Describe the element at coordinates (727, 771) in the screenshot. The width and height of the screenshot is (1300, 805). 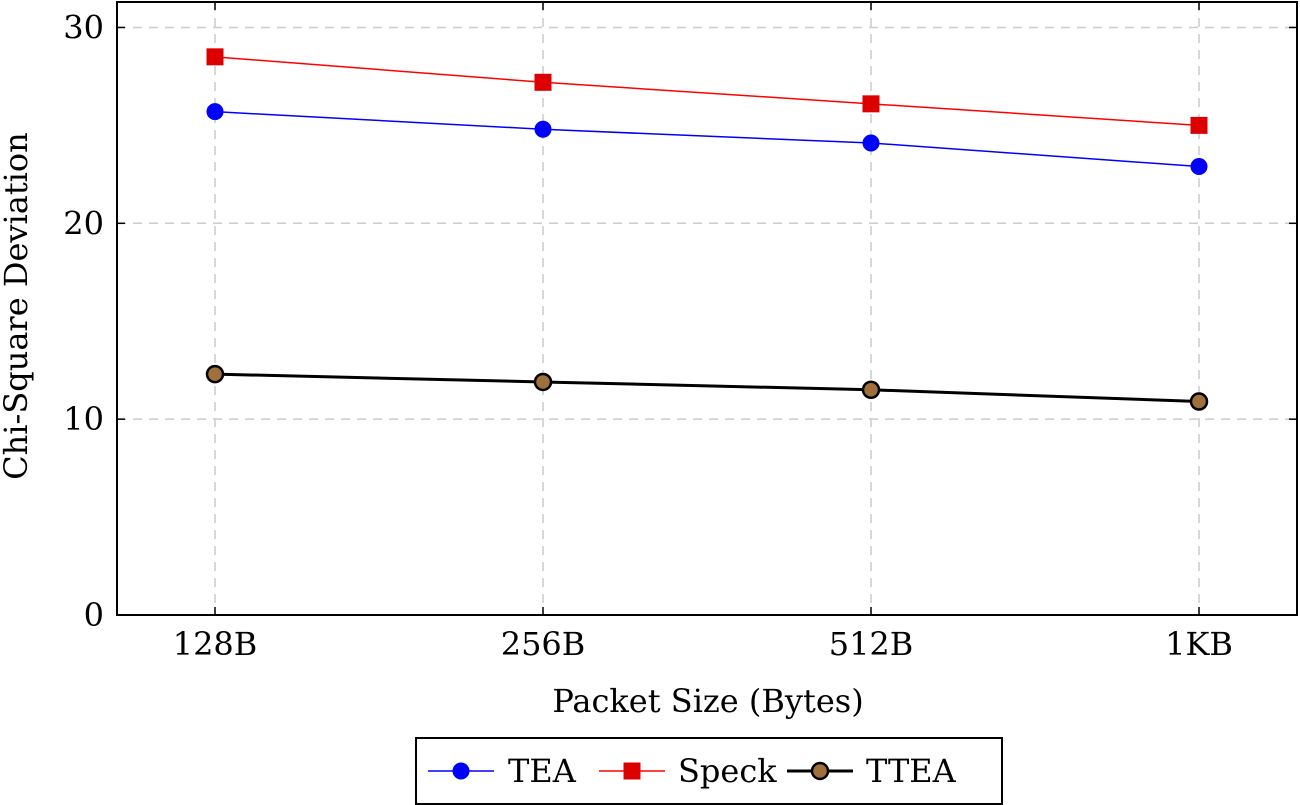
I see `legend-label: Speck` at that location.